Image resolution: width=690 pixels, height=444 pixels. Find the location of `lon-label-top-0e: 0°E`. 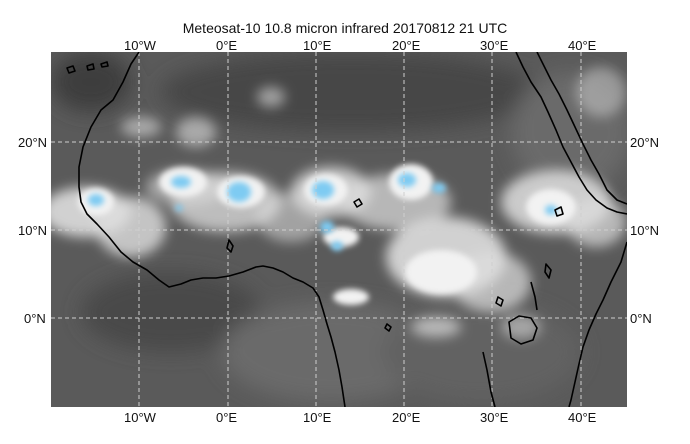

lon-label-top-0e: 0°E is located at coordinates (227, 45).